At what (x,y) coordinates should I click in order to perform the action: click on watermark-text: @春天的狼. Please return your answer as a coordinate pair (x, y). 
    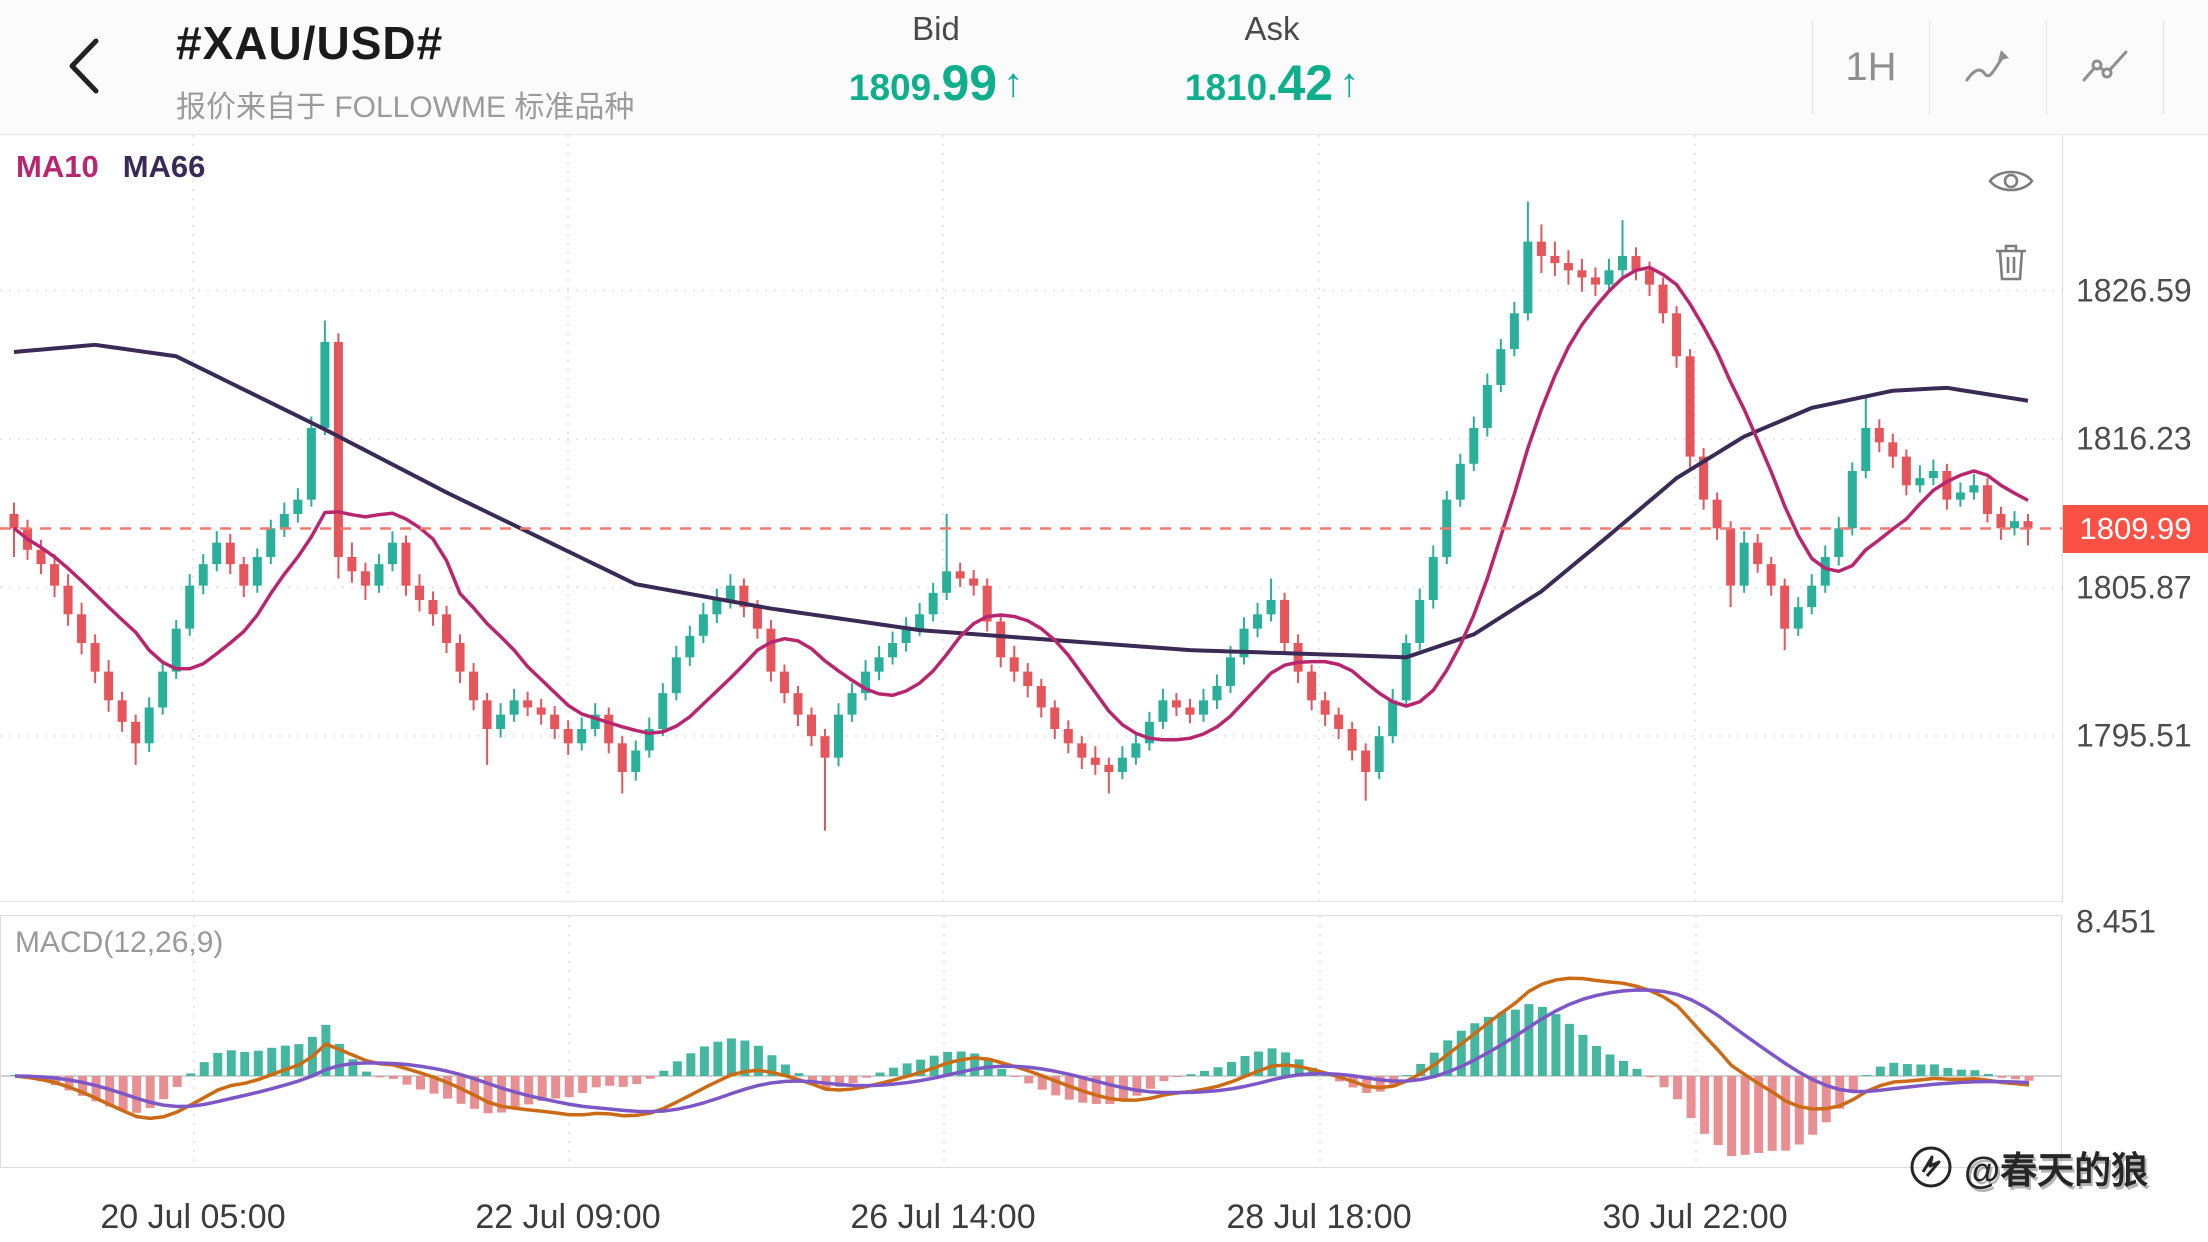
    Looking at the image, I should click on (2056, 1170).